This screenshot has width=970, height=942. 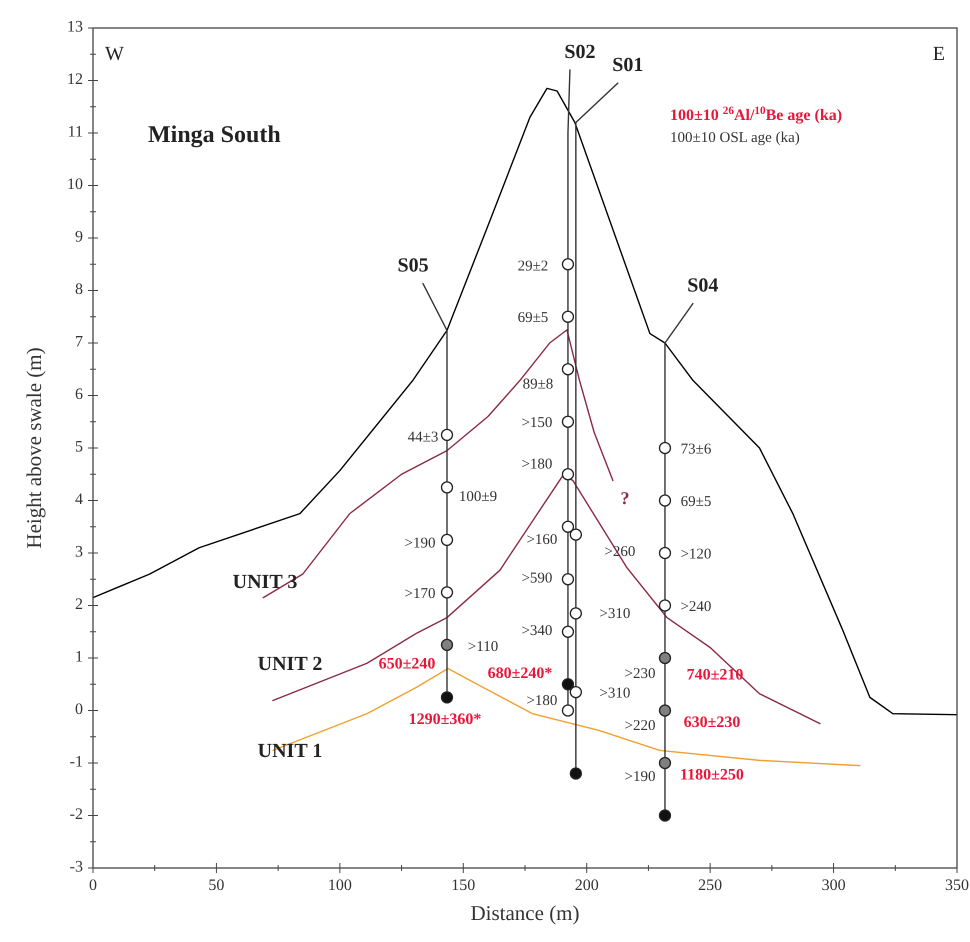 I want to click on y-tick-label: -1, so click(x=76, y=762).